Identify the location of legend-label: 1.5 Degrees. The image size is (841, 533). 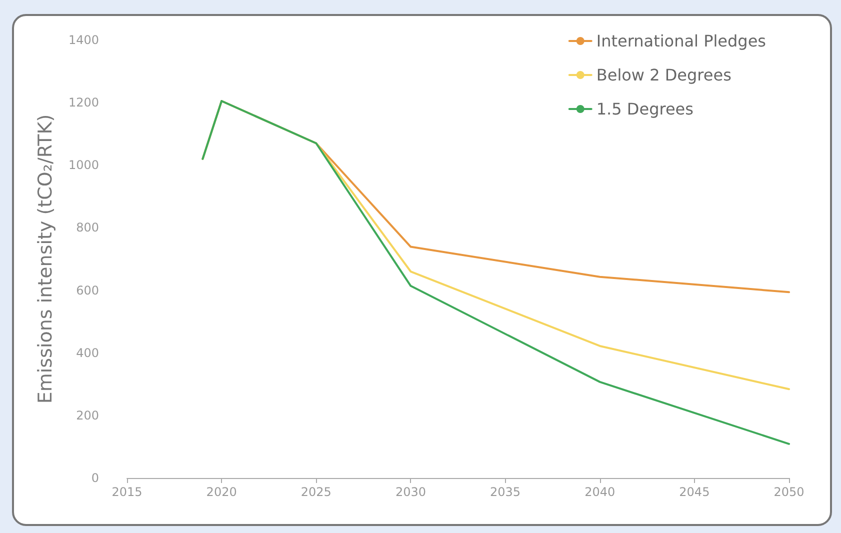
(645, 109).